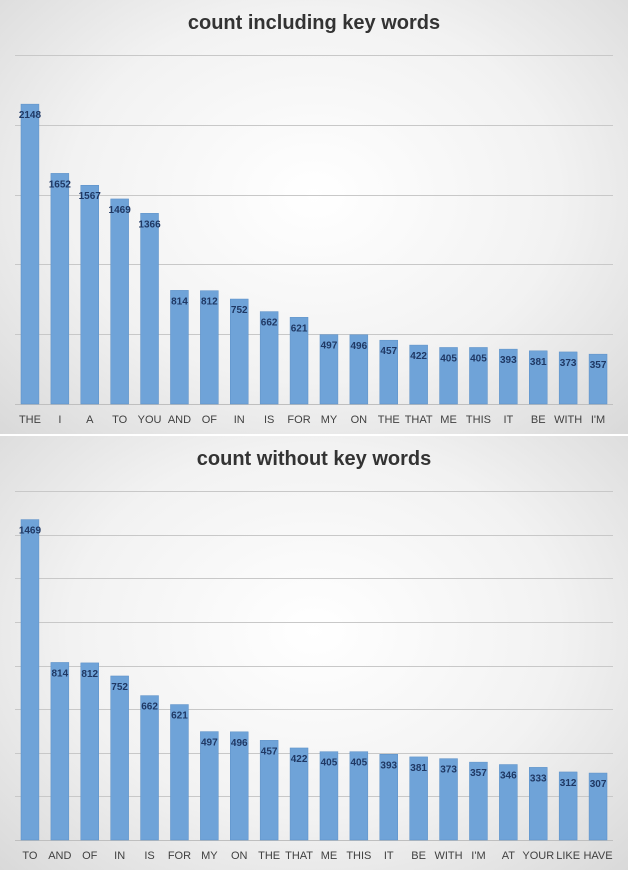 Image resolution: width=628 pixels, height=870 pixels. Describe the element at coordinates (448, 770) in the screenshot. I see `data-label: 373` at that location.